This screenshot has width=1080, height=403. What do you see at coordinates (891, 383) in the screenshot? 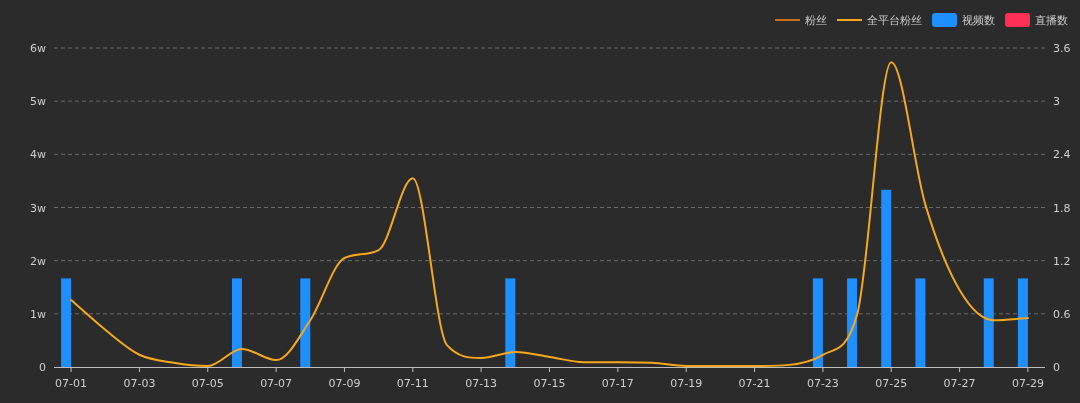
I see `x-tick-label: 07-25` at bounding box center [891, 383].